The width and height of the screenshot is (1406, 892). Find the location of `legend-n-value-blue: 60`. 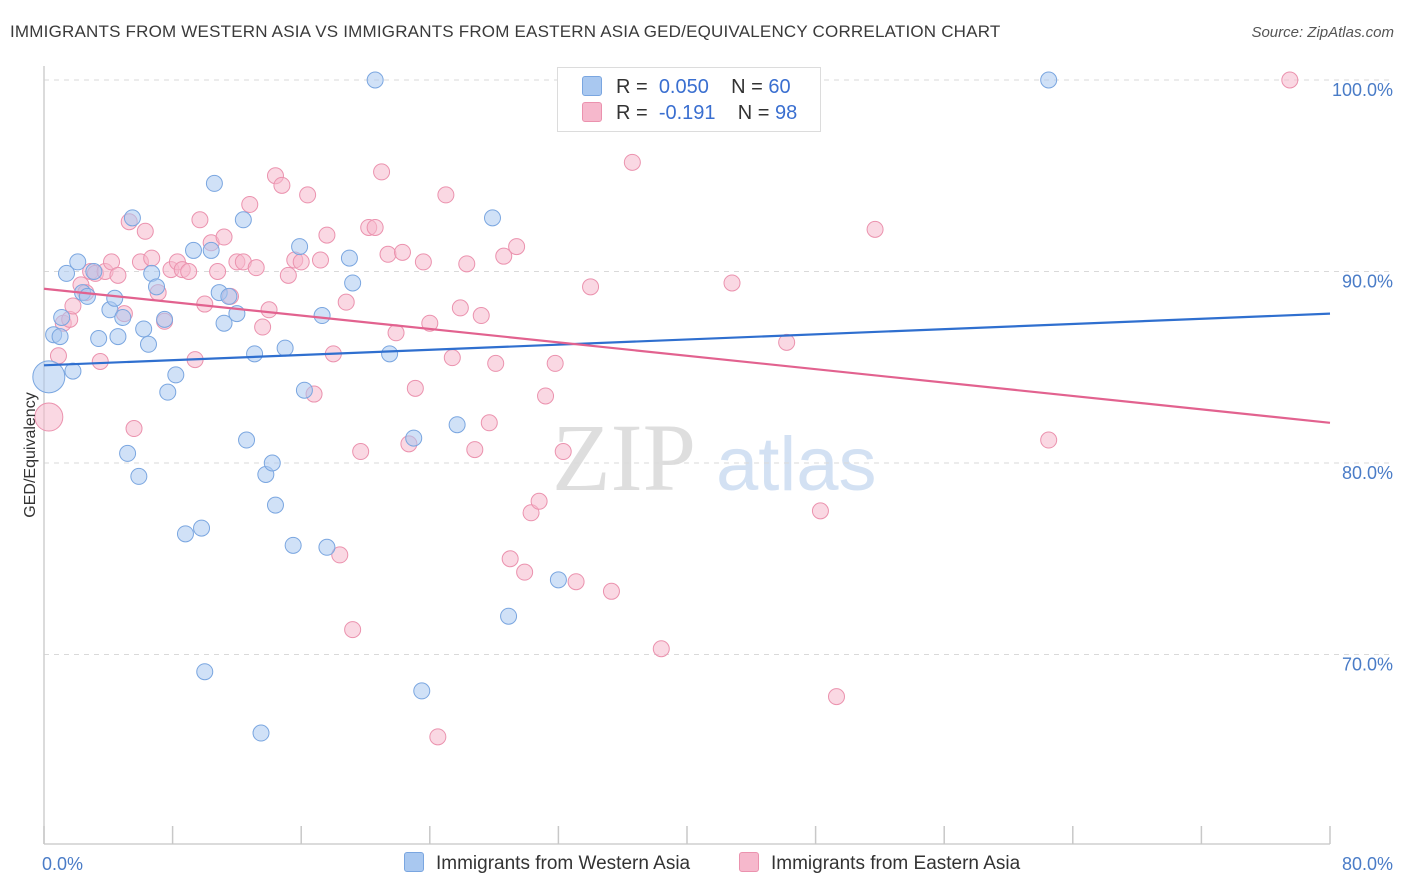

legend-n-value-blue: 60 is located at coordinates (779, 87).